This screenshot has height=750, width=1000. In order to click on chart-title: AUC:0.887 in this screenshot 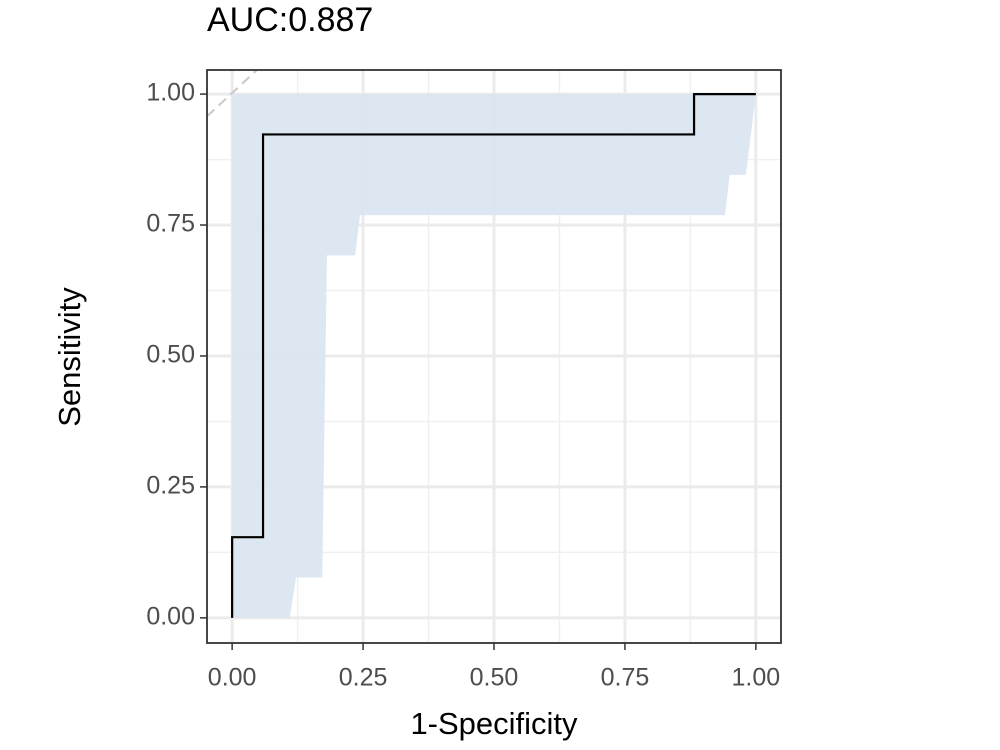, I will do `click(290, 20)`.